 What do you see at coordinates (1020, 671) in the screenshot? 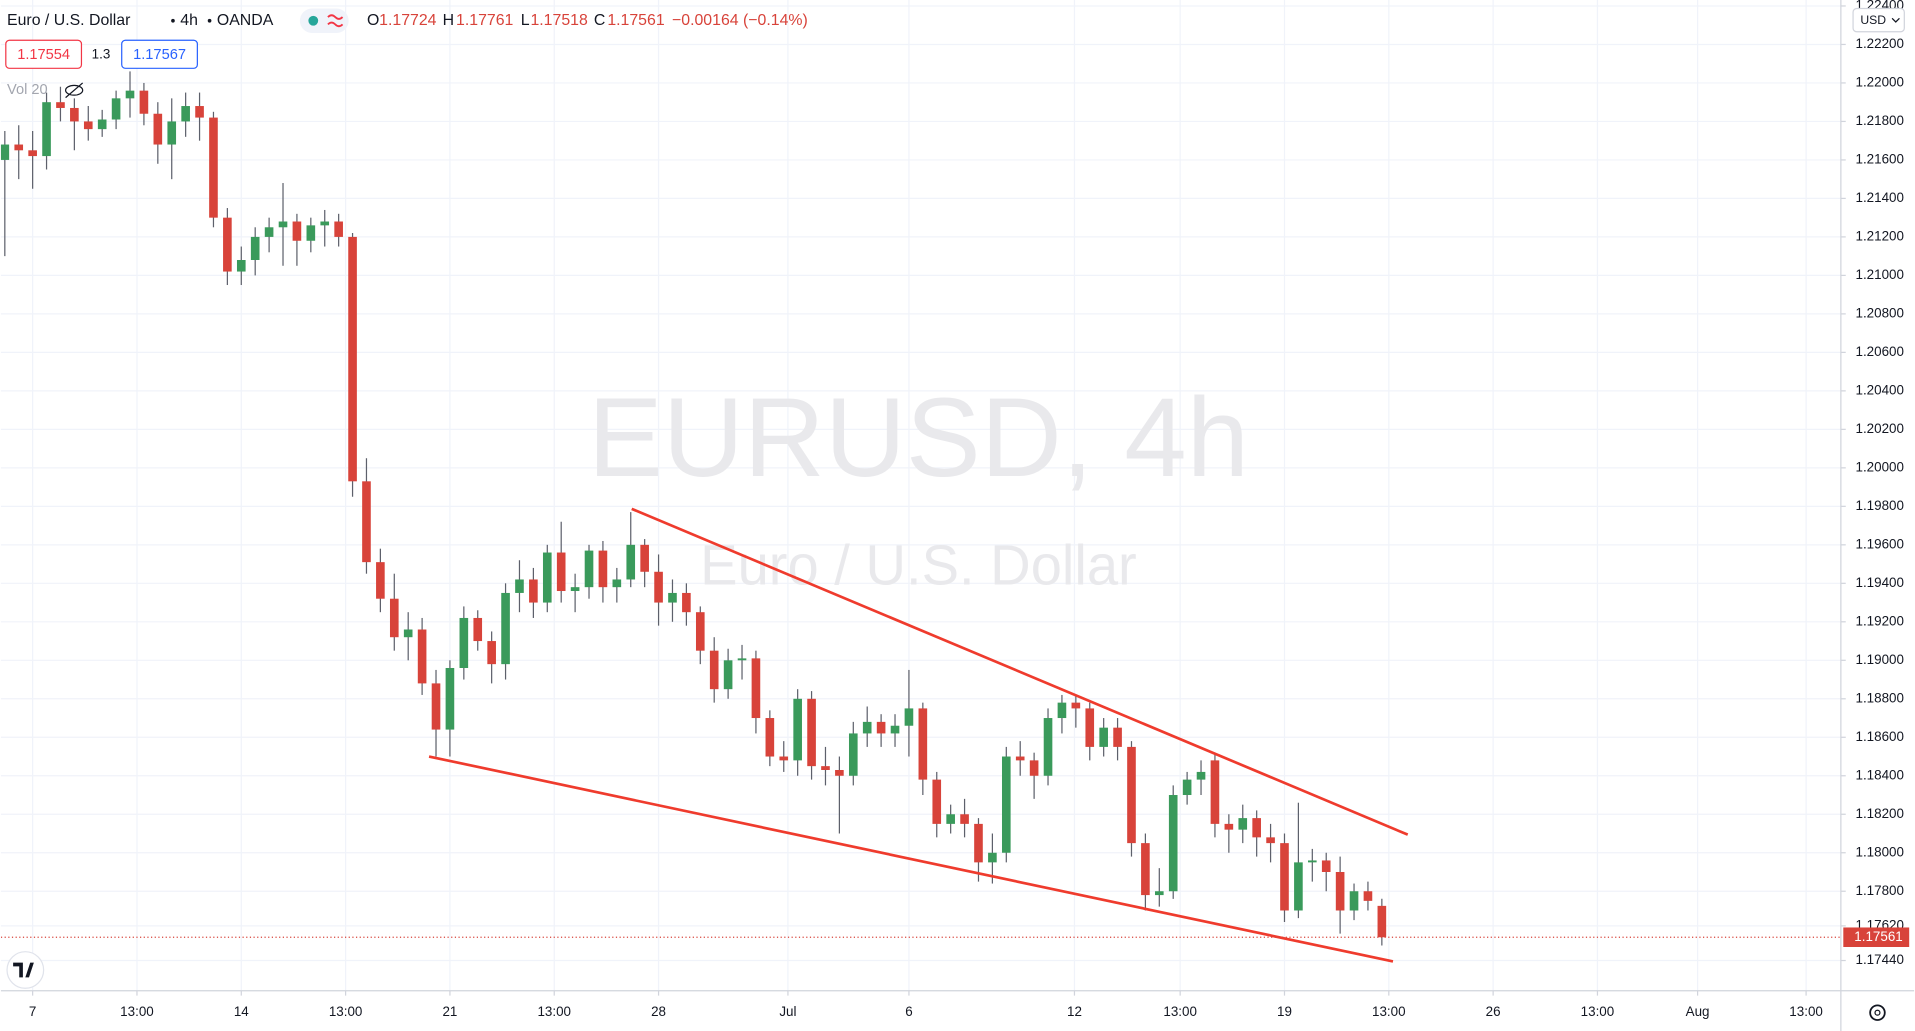
I see `trend-line` at bounding box center [1020, 671].